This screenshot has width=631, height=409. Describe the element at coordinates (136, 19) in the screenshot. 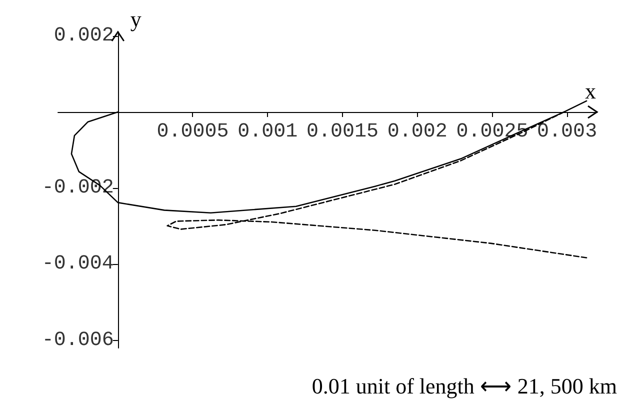

I see `y-axis-title: y` at that location.